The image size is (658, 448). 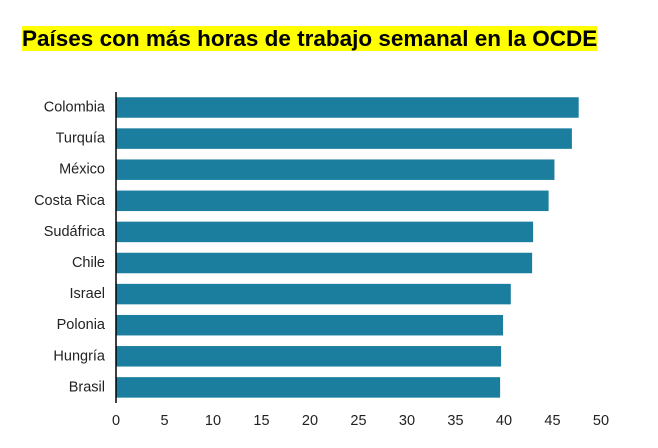 What do you see at coordinates (82, 170) in the screenshot?
I see `category-label: México` at bounding box center [82, 170].